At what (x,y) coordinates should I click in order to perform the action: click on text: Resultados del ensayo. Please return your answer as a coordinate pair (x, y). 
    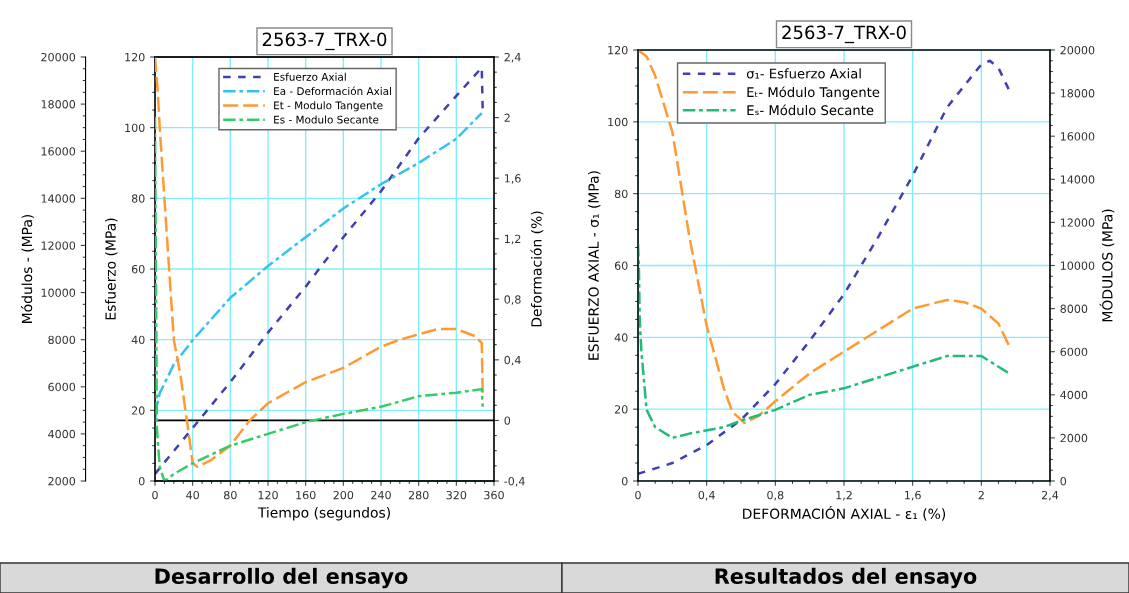
    Looking at the image, I should click on (846, 578).